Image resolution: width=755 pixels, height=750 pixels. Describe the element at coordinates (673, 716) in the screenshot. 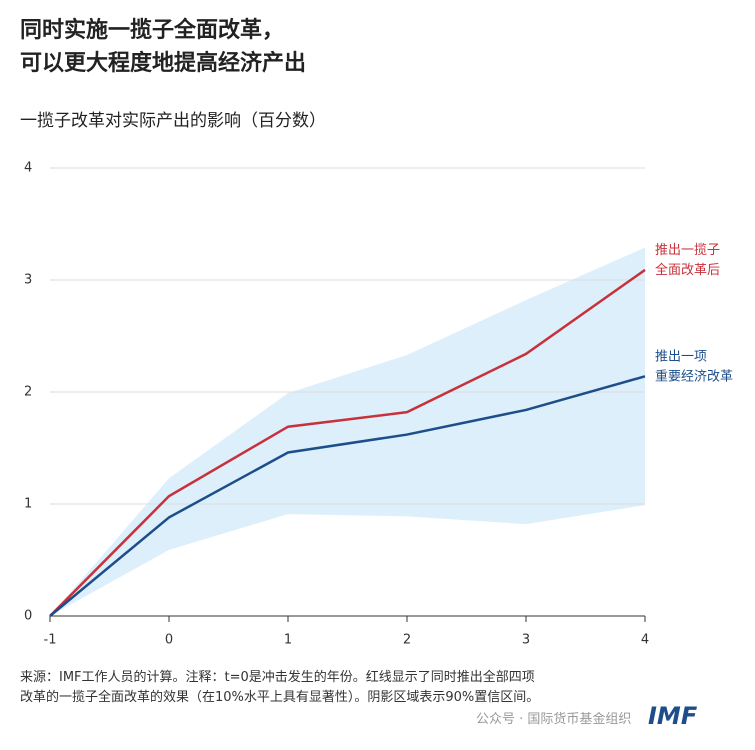

I see `logo: IMF` at that location.